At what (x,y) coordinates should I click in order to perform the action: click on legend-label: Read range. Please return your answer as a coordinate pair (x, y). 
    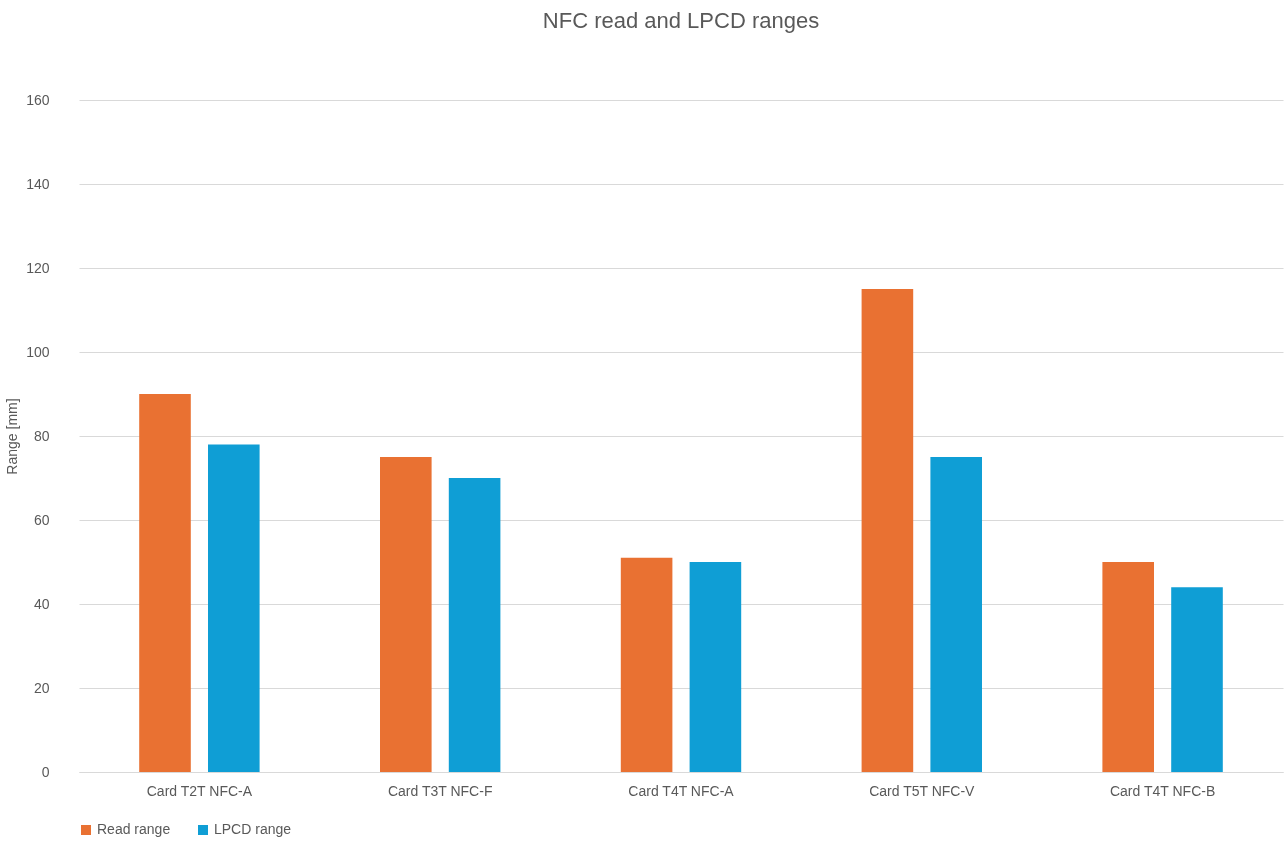
    Looking at the image, I should click on (134, 829).